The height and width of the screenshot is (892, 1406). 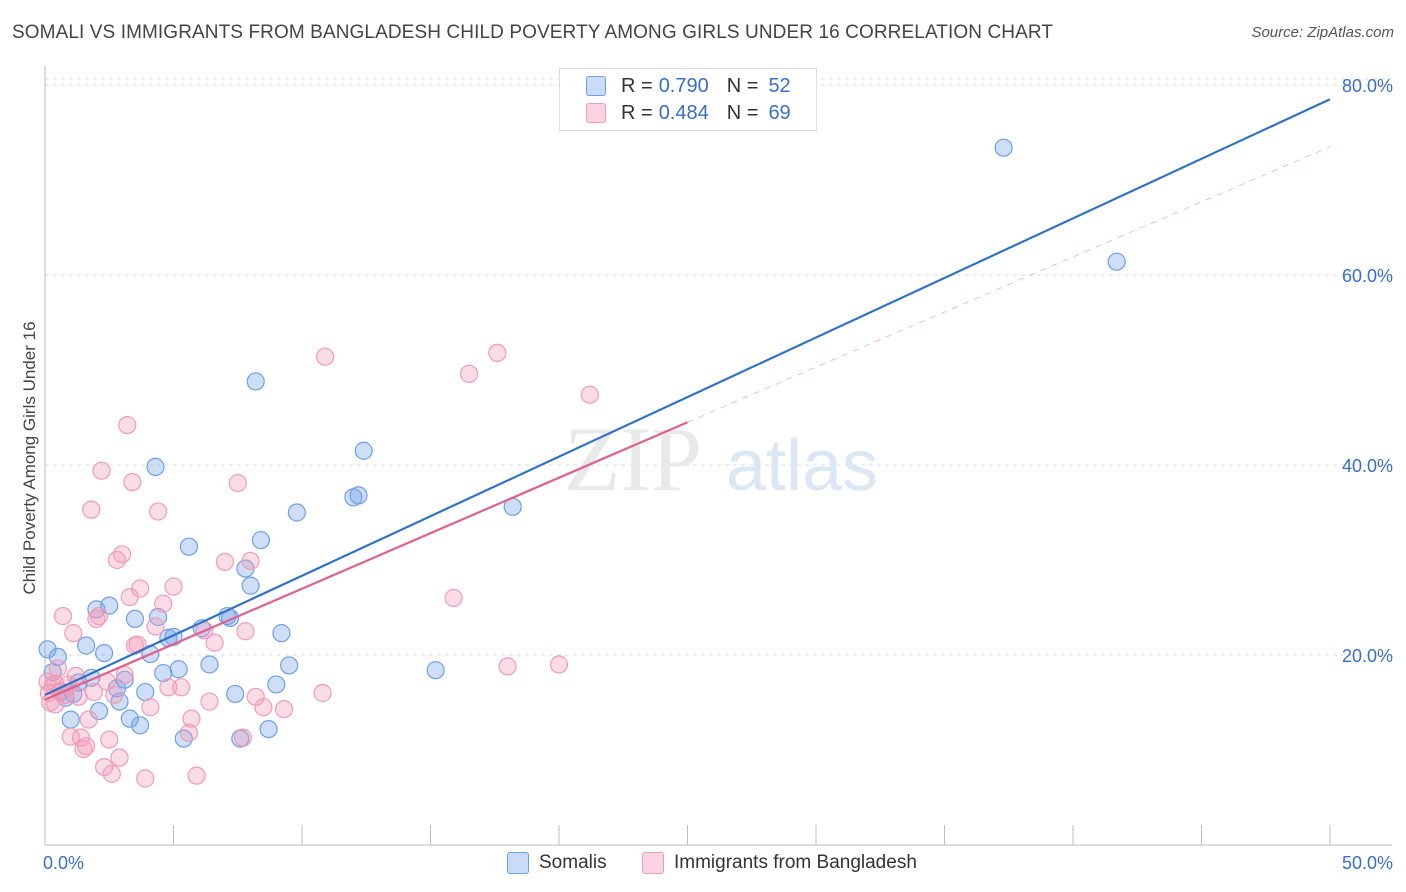 What do you see at coordinates (596, 86) in the screenshot?
I see `legend-swatch-somali` at bounding box center [596, 86].